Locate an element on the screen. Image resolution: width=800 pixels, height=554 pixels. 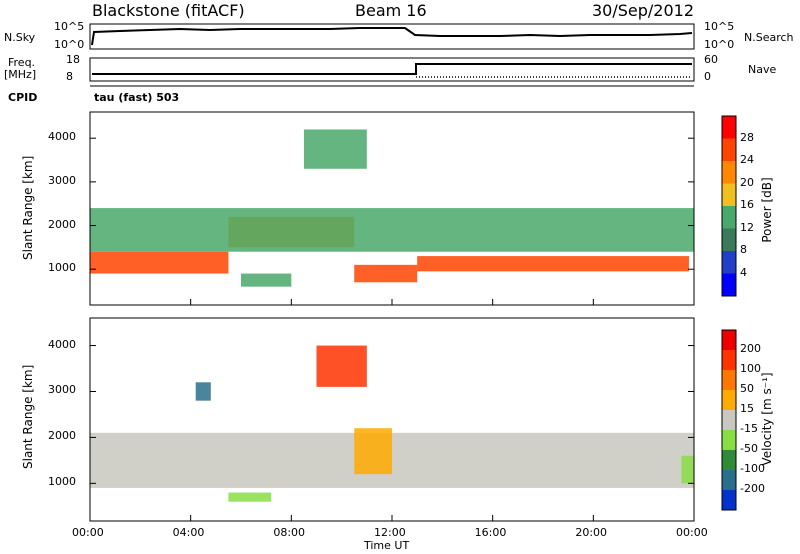
power-colorbar-tick-4: 12 is located at coordinates (747, 227).